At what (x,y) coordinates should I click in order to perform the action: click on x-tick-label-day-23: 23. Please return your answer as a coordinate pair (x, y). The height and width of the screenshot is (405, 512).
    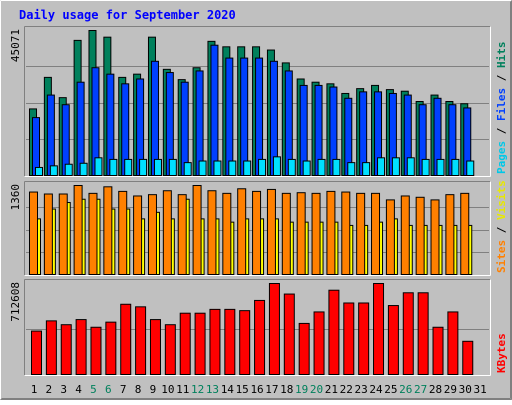
    Looking at the image, I should click on (361, 389).